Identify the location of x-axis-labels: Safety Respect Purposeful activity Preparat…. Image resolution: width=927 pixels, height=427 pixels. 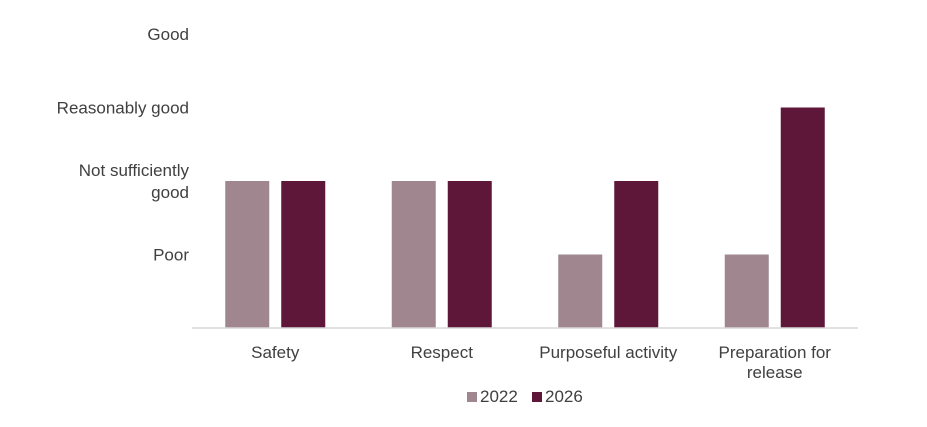
(541, 362).